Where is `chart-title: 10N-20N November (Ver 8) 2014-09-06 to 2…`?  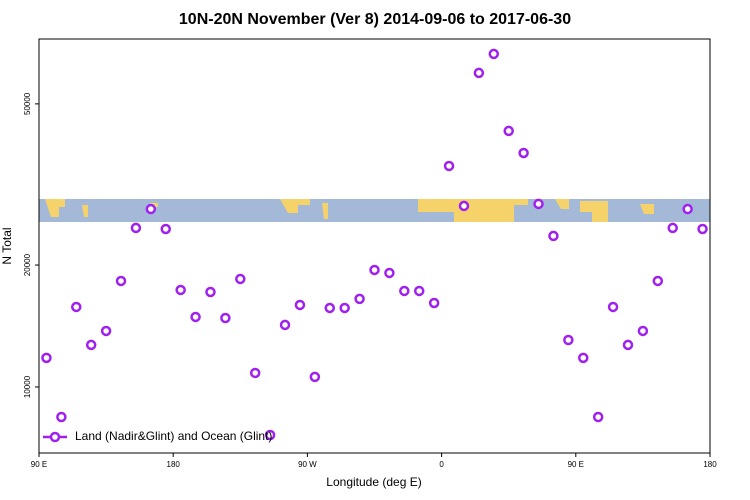
chart-title: 10N-20N November (Ver 8) 2014-09-06 to 2… is located at coordinates (375, 19).